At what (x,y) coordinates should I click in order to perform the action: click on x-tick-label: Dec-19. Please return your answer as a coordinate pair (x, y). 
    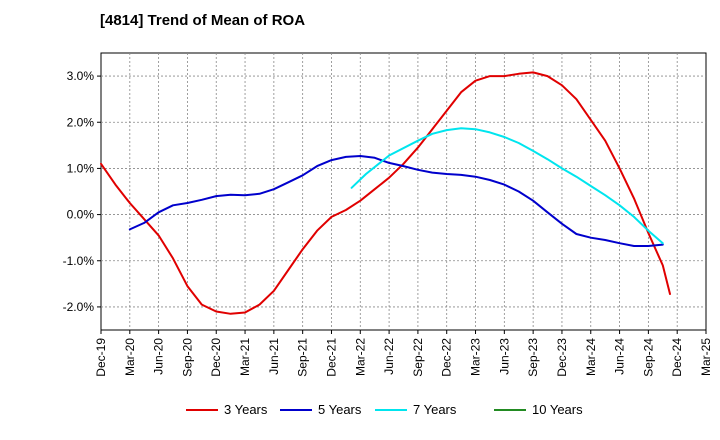
    Looking at the image, I should click on (101, 357).